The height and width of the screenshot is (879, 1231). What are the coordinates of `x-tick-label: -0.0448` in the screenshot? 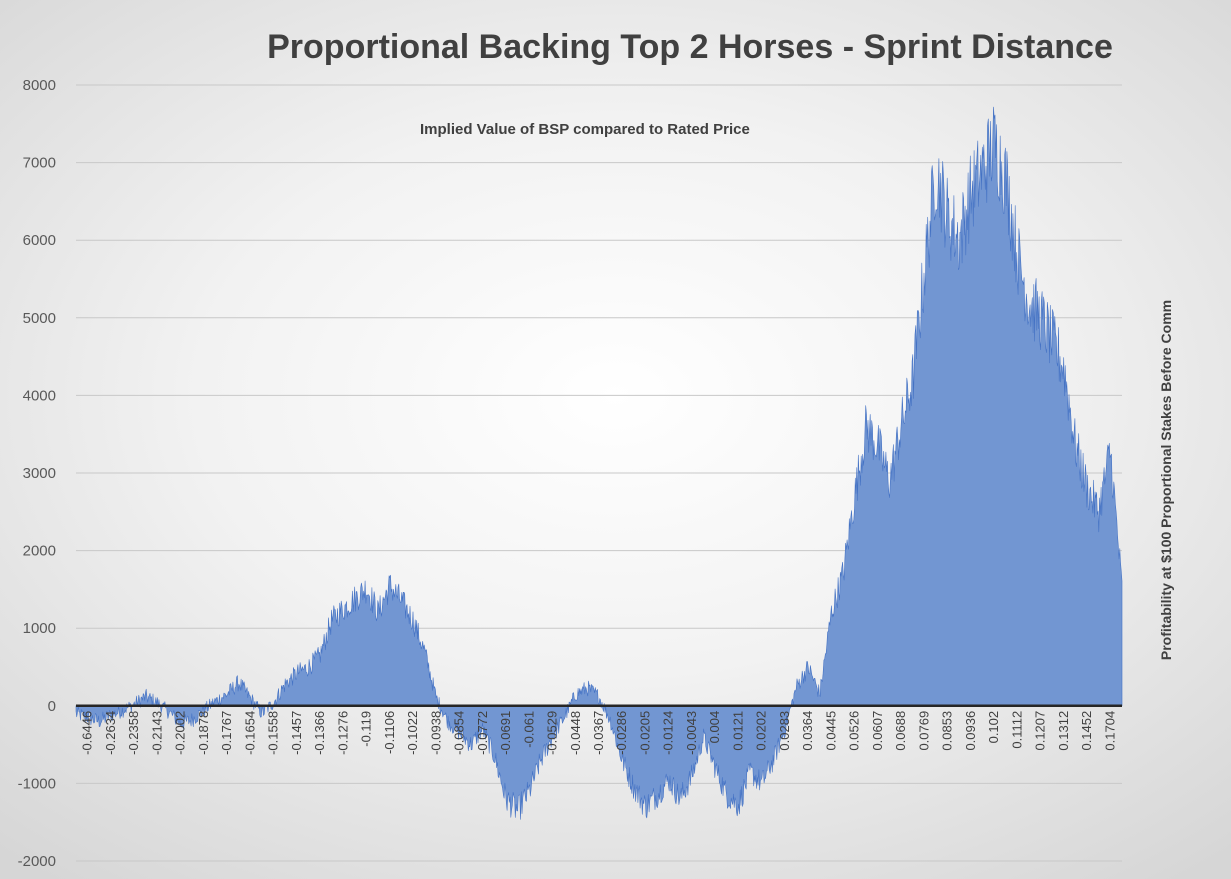 It's located at (575, 733).